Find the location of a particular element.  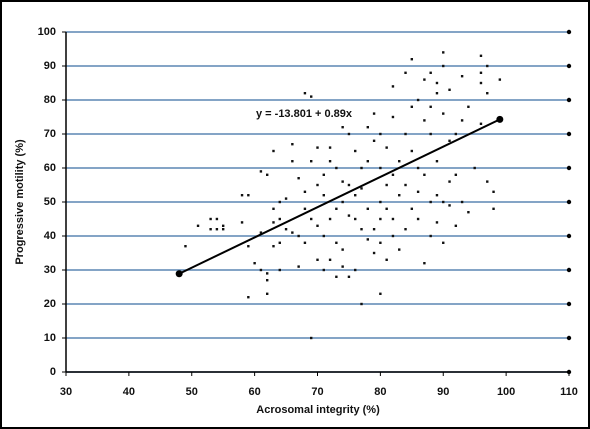

y-tick-label: 20 is located at coordinates (50, 304).